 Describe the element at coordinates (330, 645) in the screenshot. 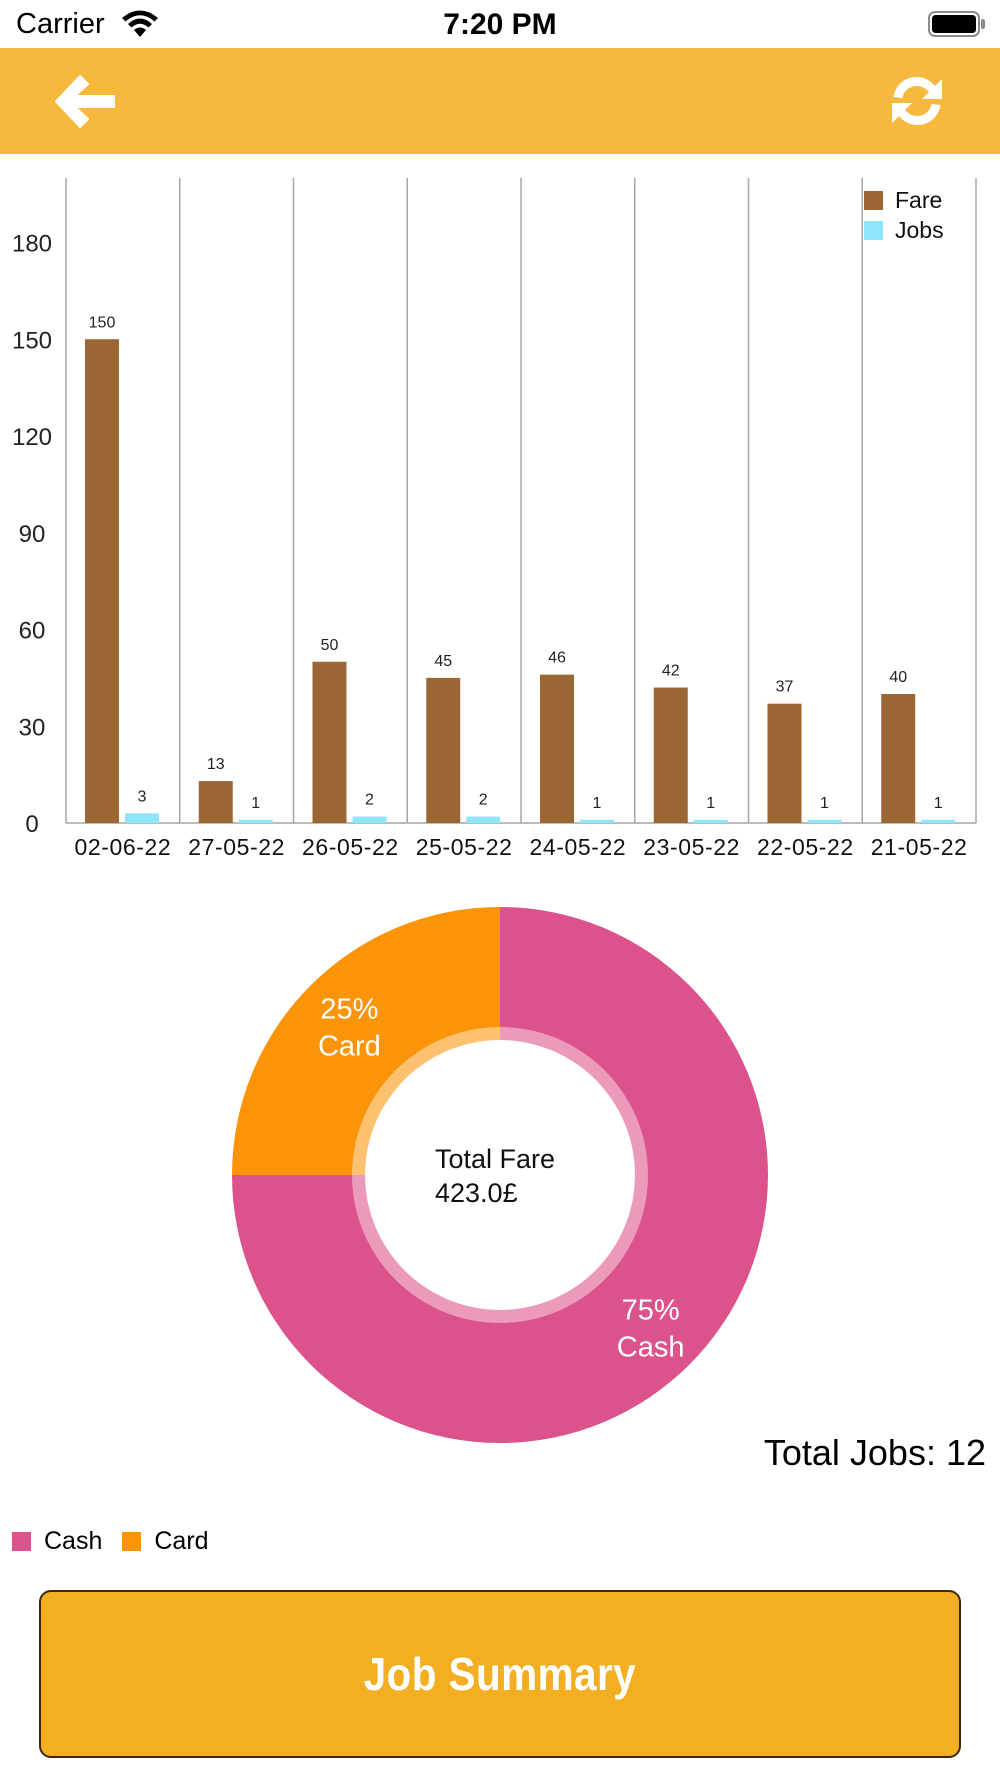

I see `data-label-fare: 50` at that location.